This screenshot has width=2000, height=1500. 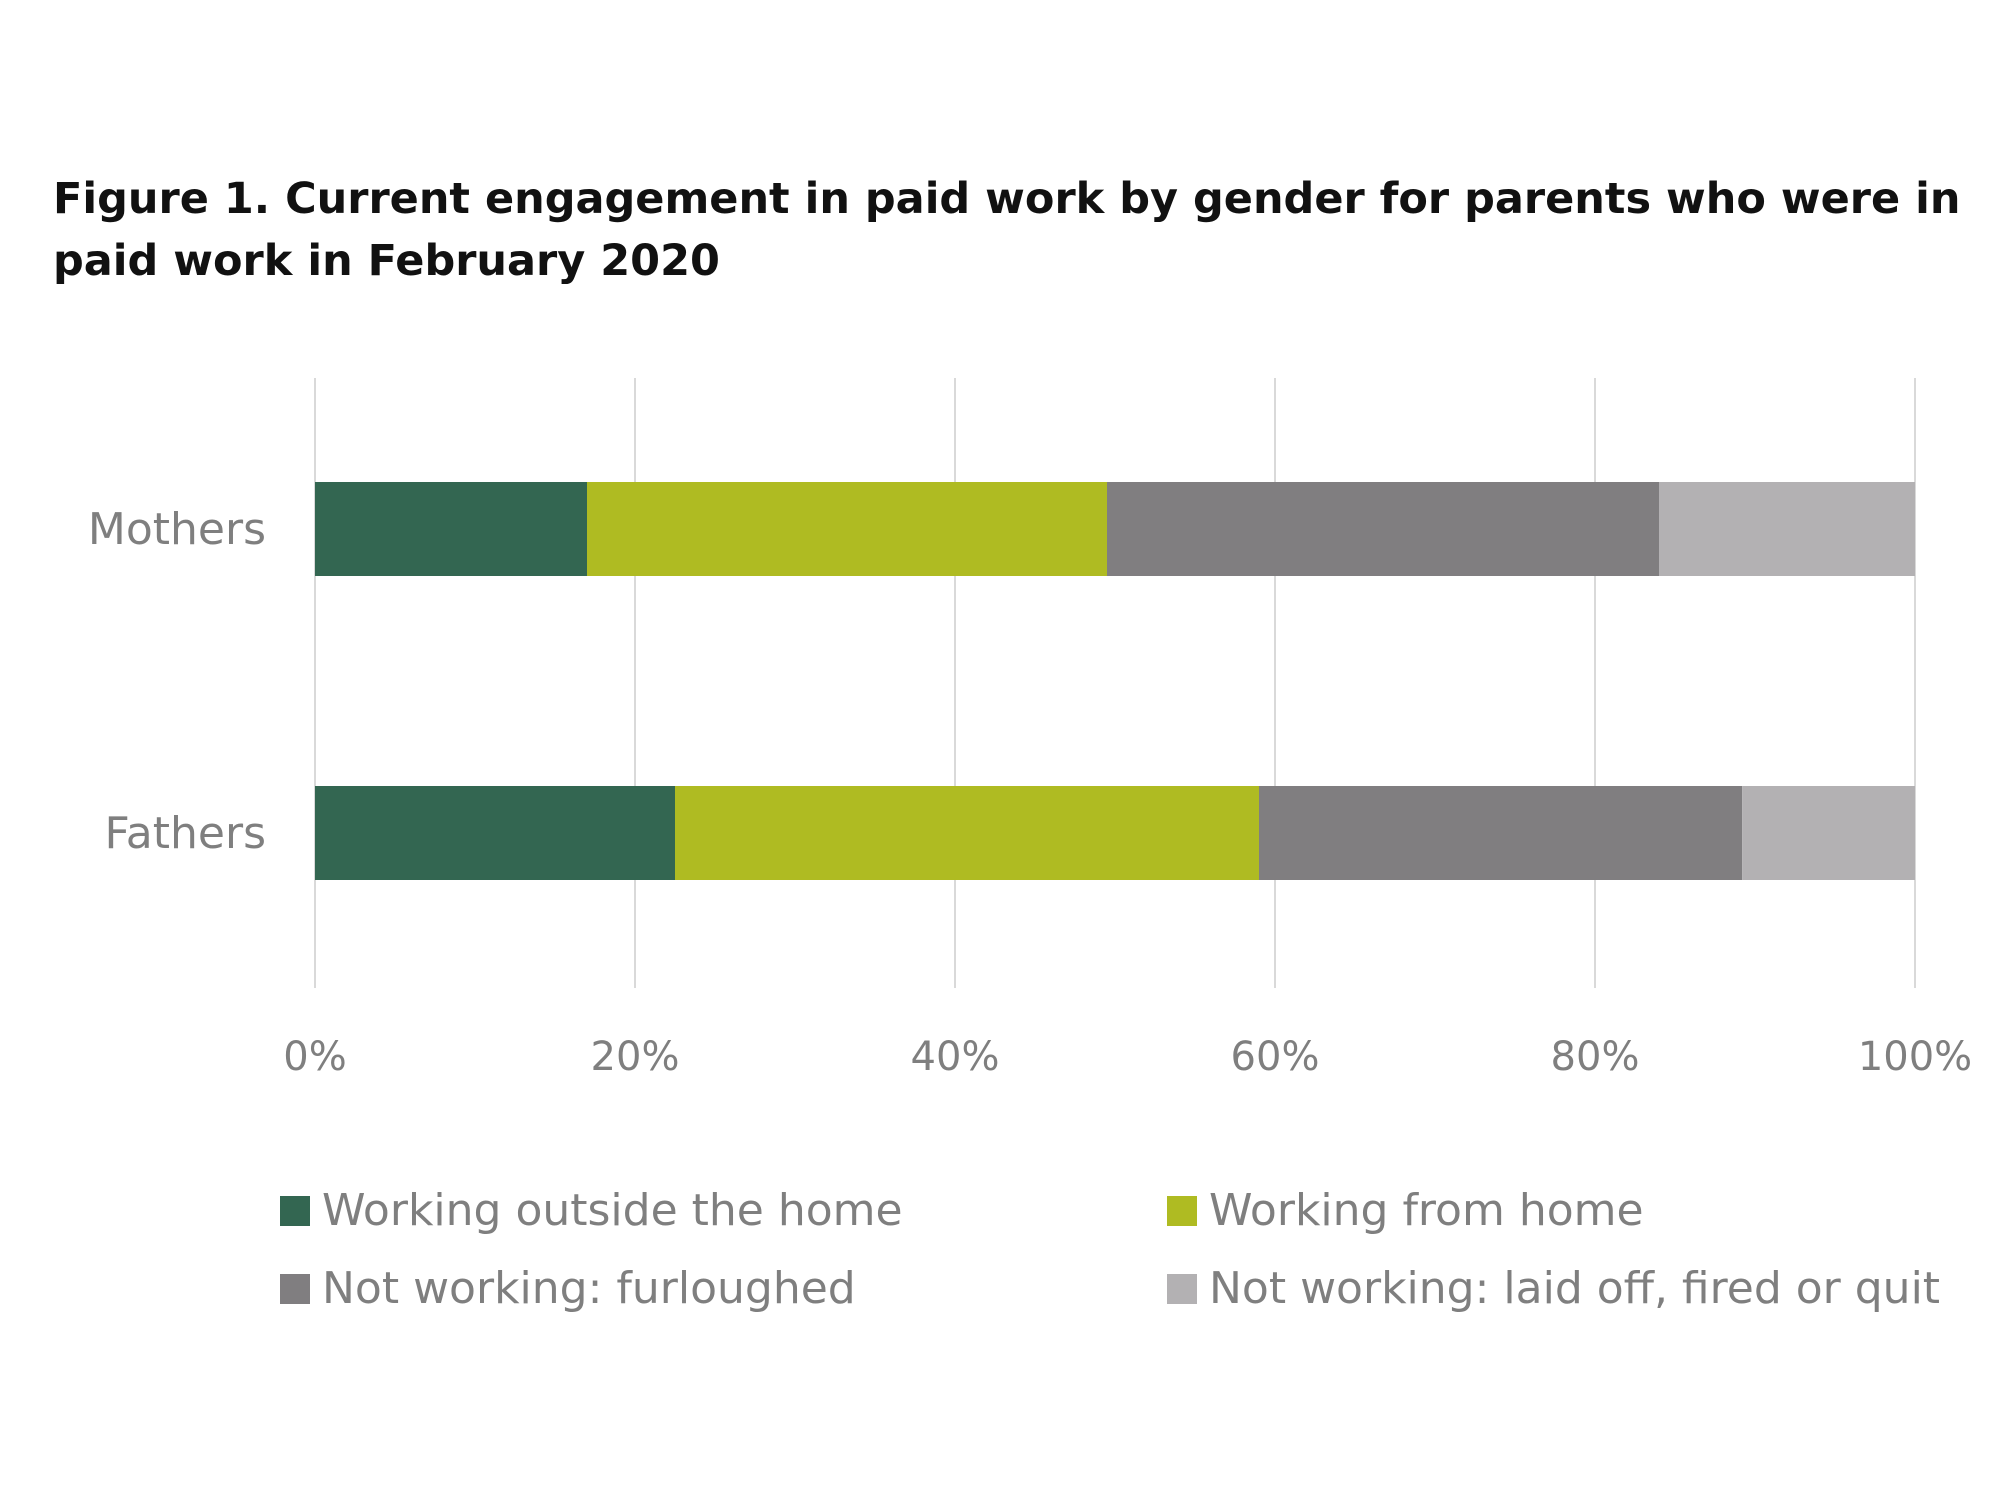 What do you see at coordinates (1426, 1210) in the screenshot?
I see `legend-label: Working from home` at bounding box center [1426, 1210].